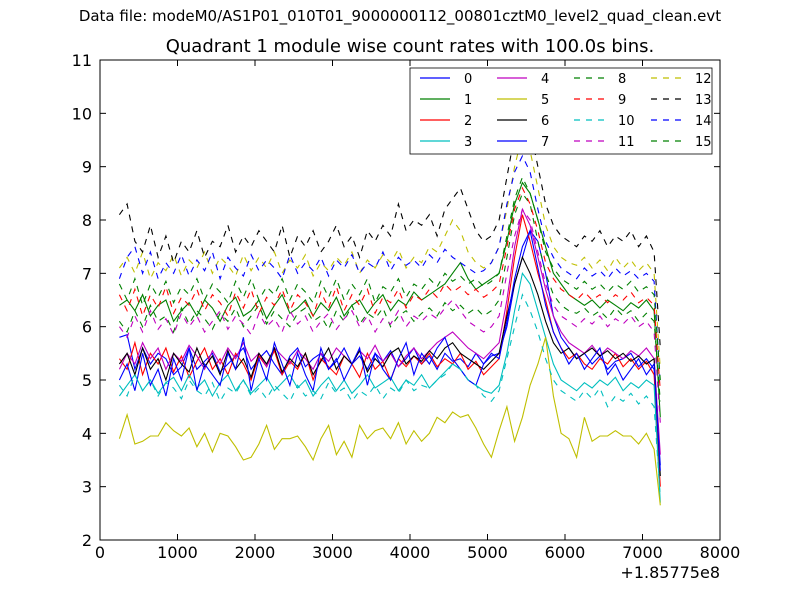 This screenshot has height=600, width=800. I want to click on x-tick-label: 0, so click(100, 552).